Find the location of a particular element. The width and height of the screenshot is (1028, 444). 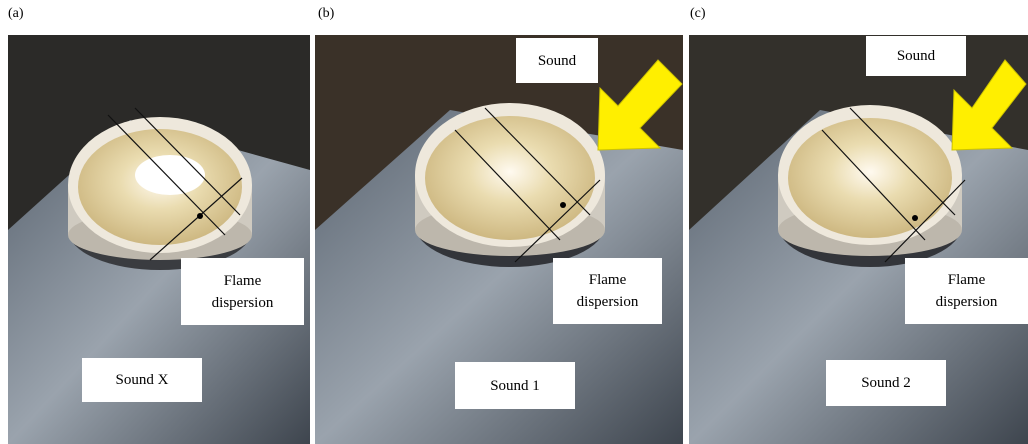

sound-box: Sound 2 is located at coordinates (886, 383).